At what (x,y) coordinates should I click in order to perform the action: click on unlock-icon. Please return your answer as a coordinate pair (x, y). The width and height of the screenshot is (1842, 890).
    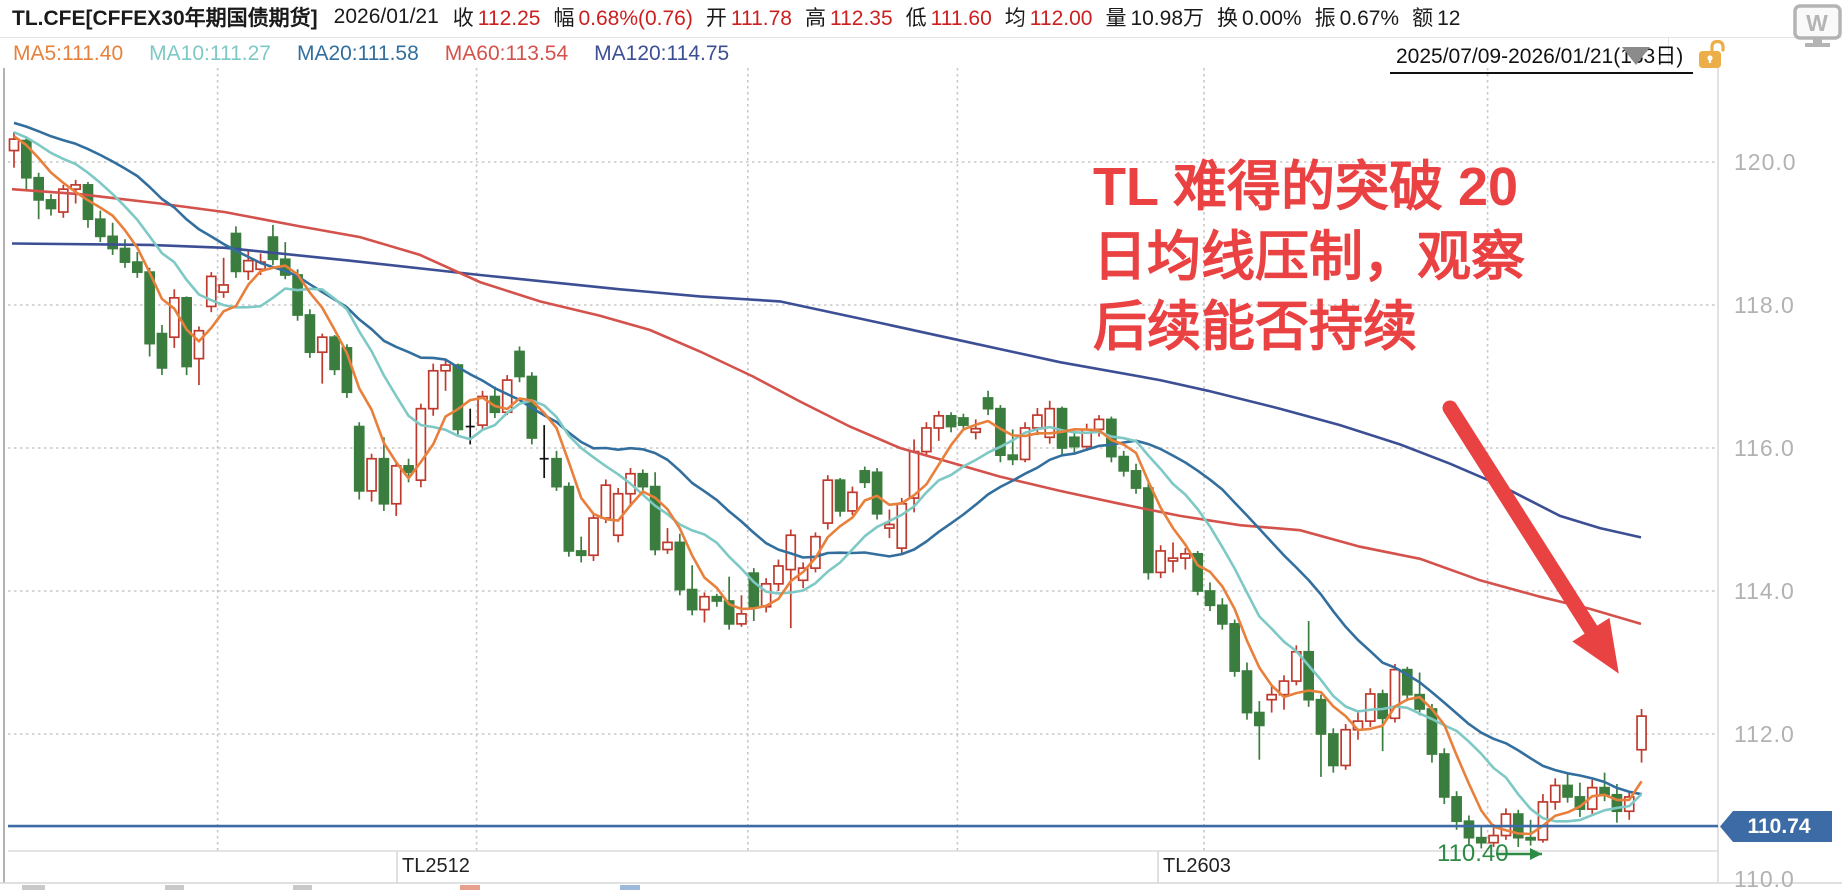
    Looking at the image, I should click on (1715, 54).